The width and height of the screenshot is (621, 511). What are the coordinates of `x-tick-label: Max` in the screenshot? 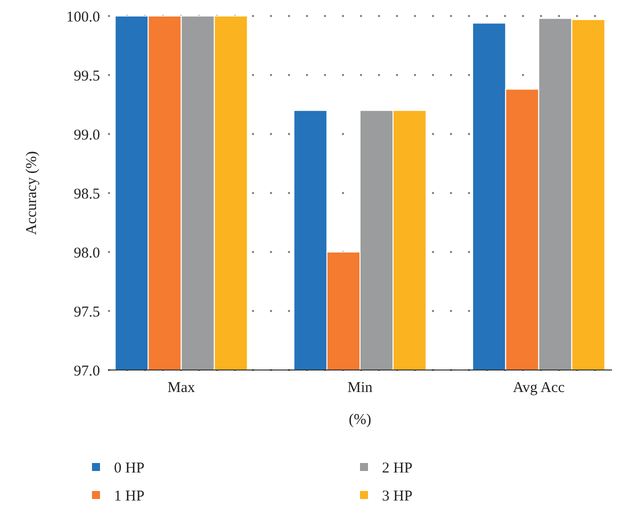 It's located at (182, 388).